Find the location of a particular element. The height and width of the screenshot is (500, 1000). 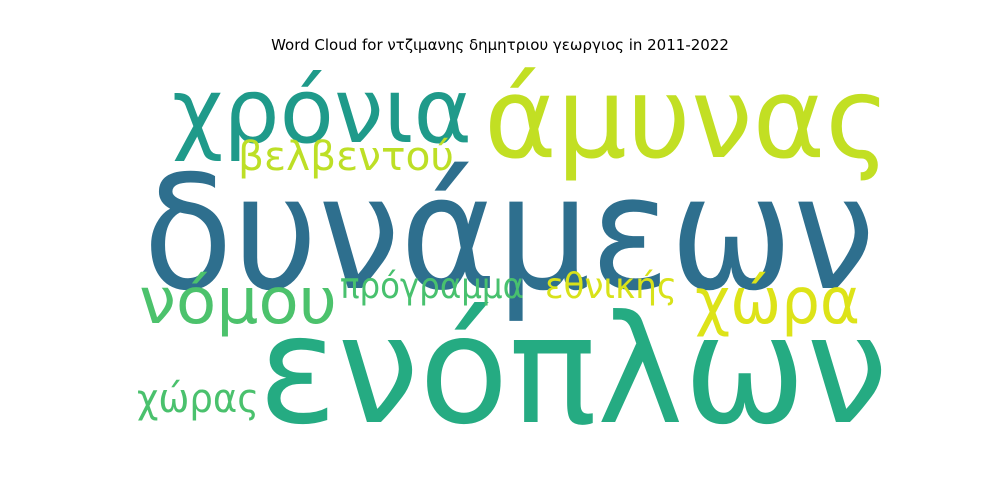

word-amynas: άμυνας is located at coordinates (687, 119).